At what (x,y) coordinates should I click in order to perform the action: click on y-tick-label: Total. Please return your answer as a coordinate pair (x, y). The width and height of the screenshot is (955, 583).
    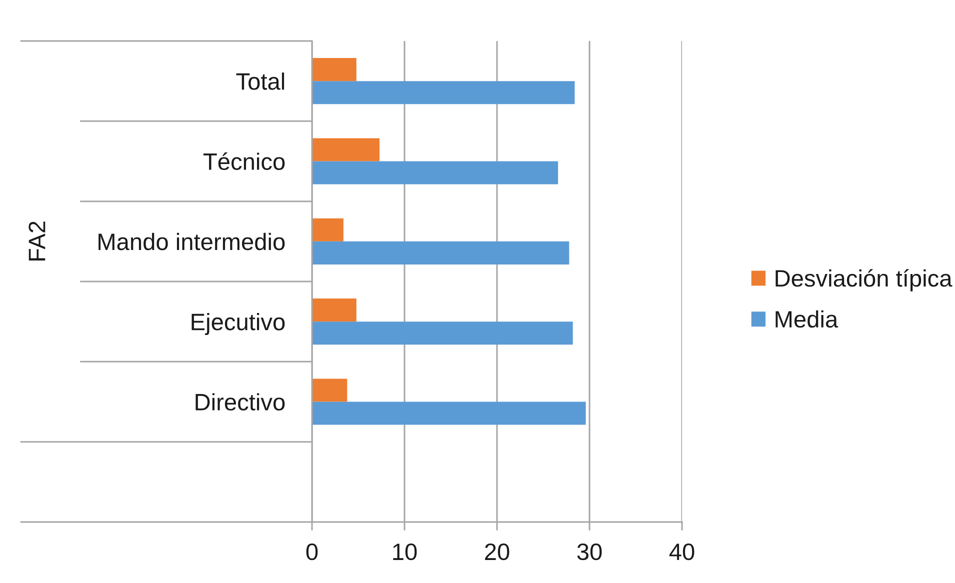
    Looking at the image, I should click on (260, 81).